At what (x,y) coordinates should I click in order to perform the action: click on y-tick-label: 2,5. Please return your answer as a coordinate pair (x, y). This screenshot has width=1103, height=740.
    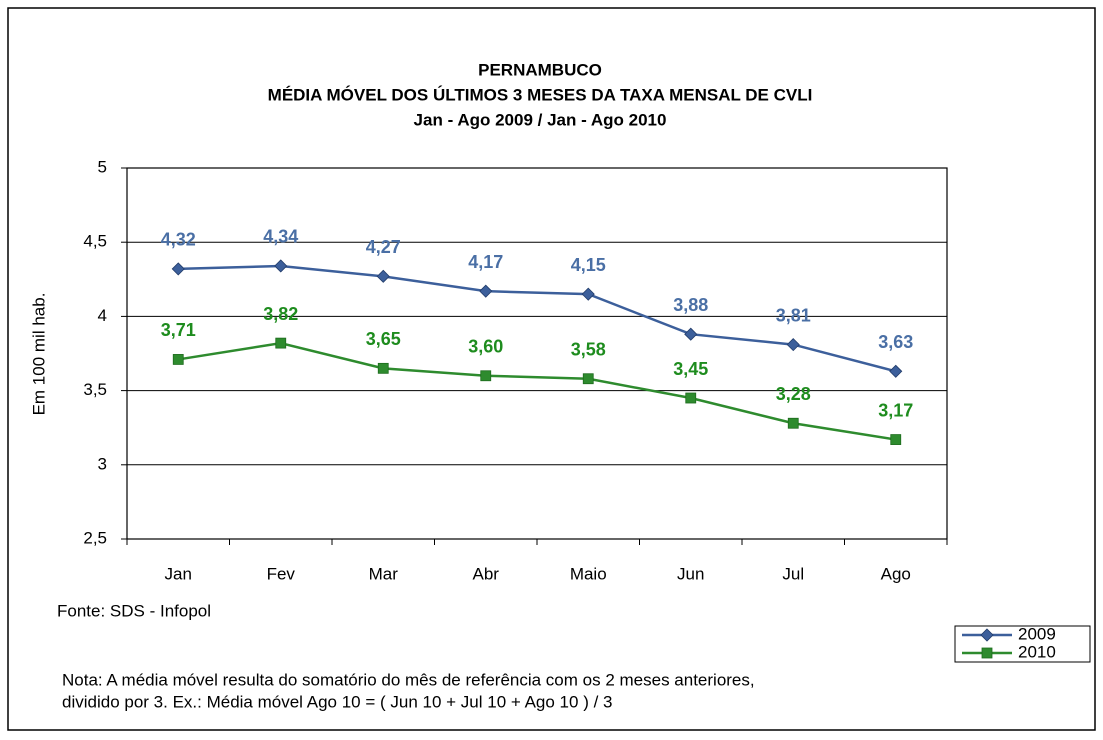
    Looking at the image, I should click on (95, 537).